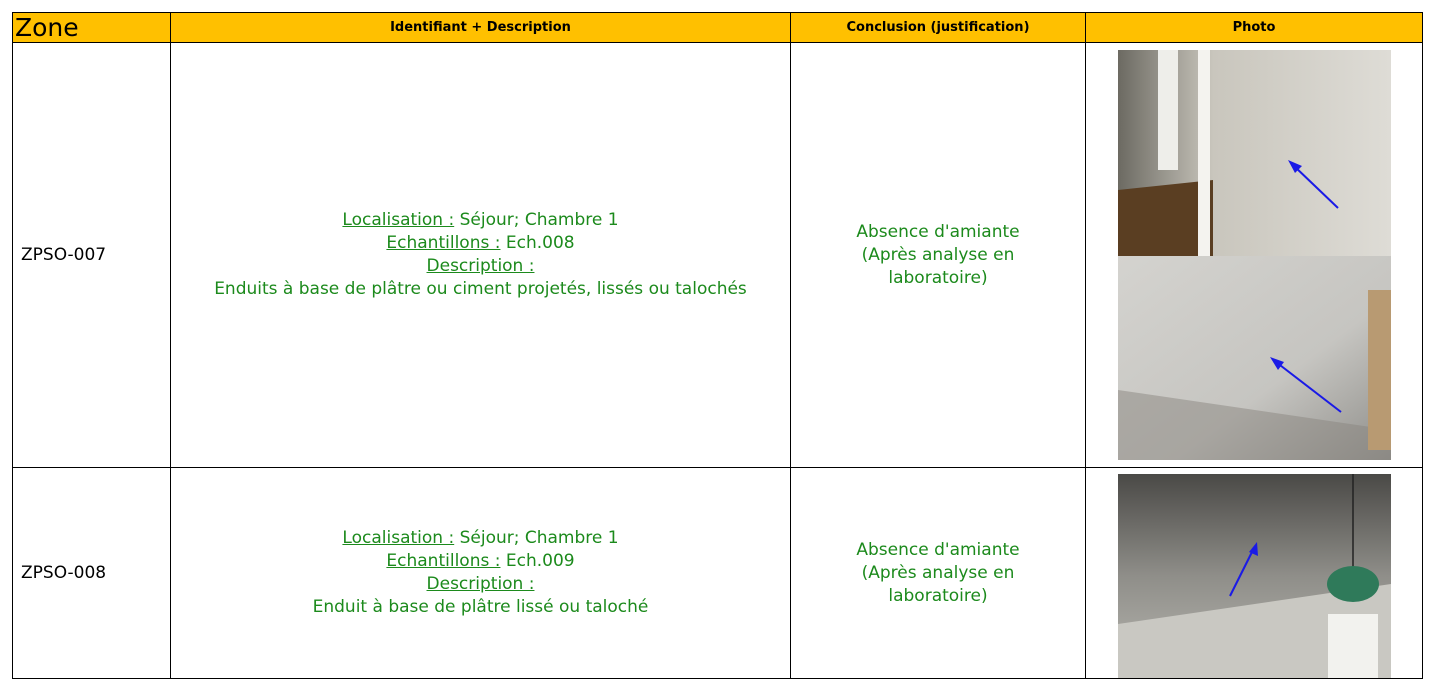  I want to click on value: Enduit à base de plâtre lissé ou taloché, so click(480, 607).